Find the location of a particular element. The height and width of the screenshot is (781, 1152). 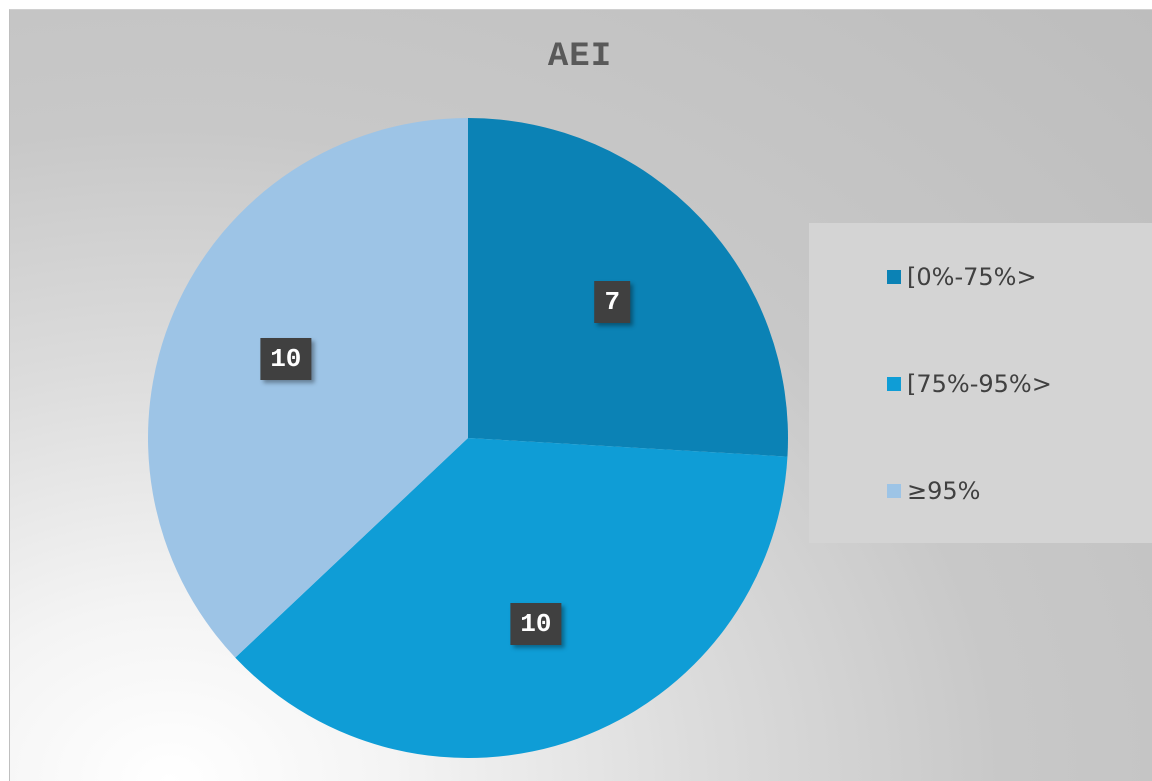

legend-label: [0%-75%> is located at coordinates (972, 277).